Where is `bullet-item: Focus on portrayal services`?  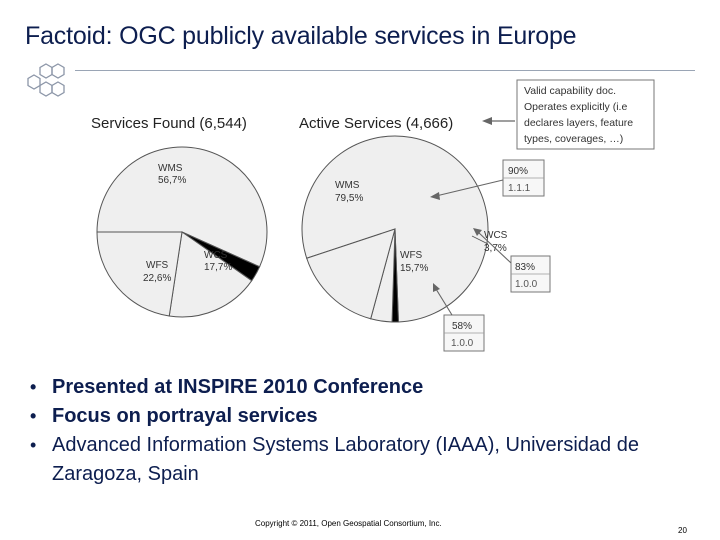 bullet-item: Focus on portrayal services is located at coordinates (370, 416).